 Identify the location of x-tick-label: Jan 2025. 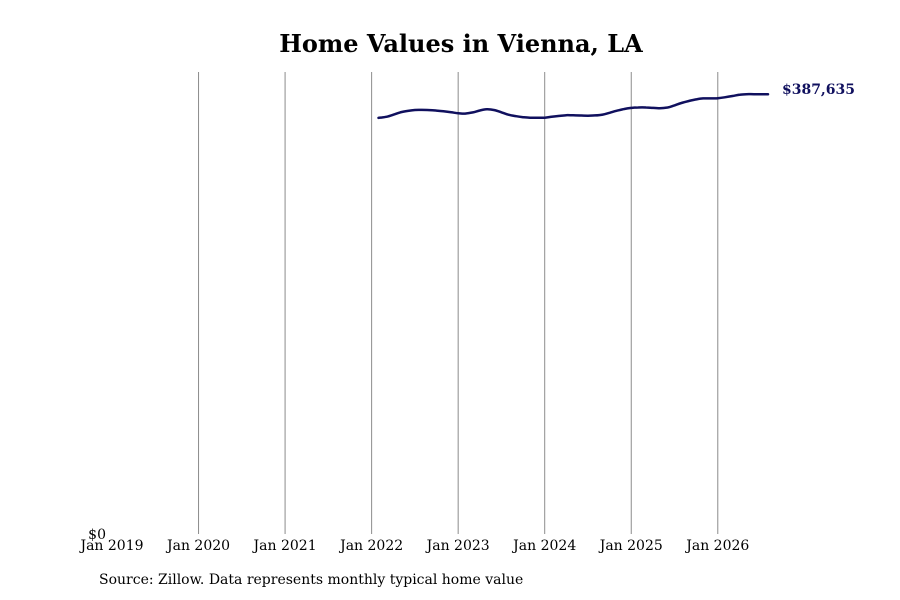
(630, 546).